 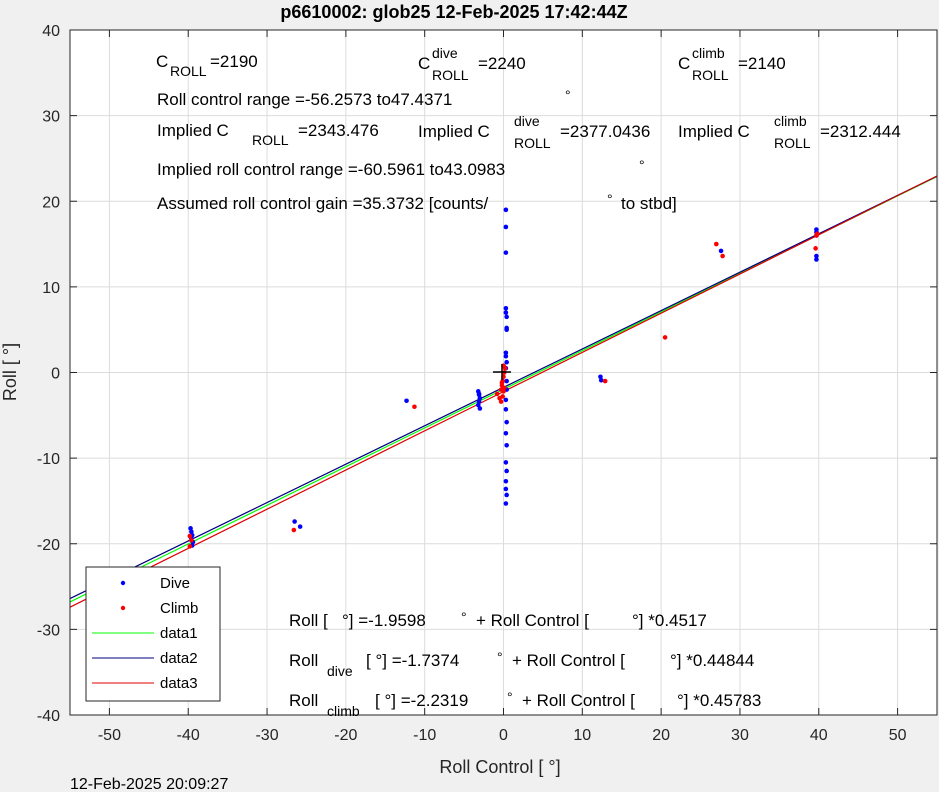 What do you see at coordinates (48, 630) in the screenshot?
I see `y-tick-label: -30` at bounding box center [48, 630].